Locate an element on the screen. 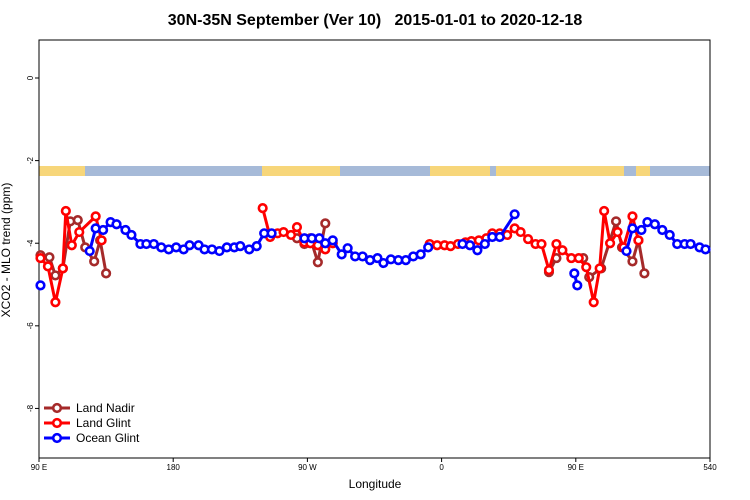 This screenshot has width=750, height=500. y-tick-label: -8 is located at coordinates (30, 408).